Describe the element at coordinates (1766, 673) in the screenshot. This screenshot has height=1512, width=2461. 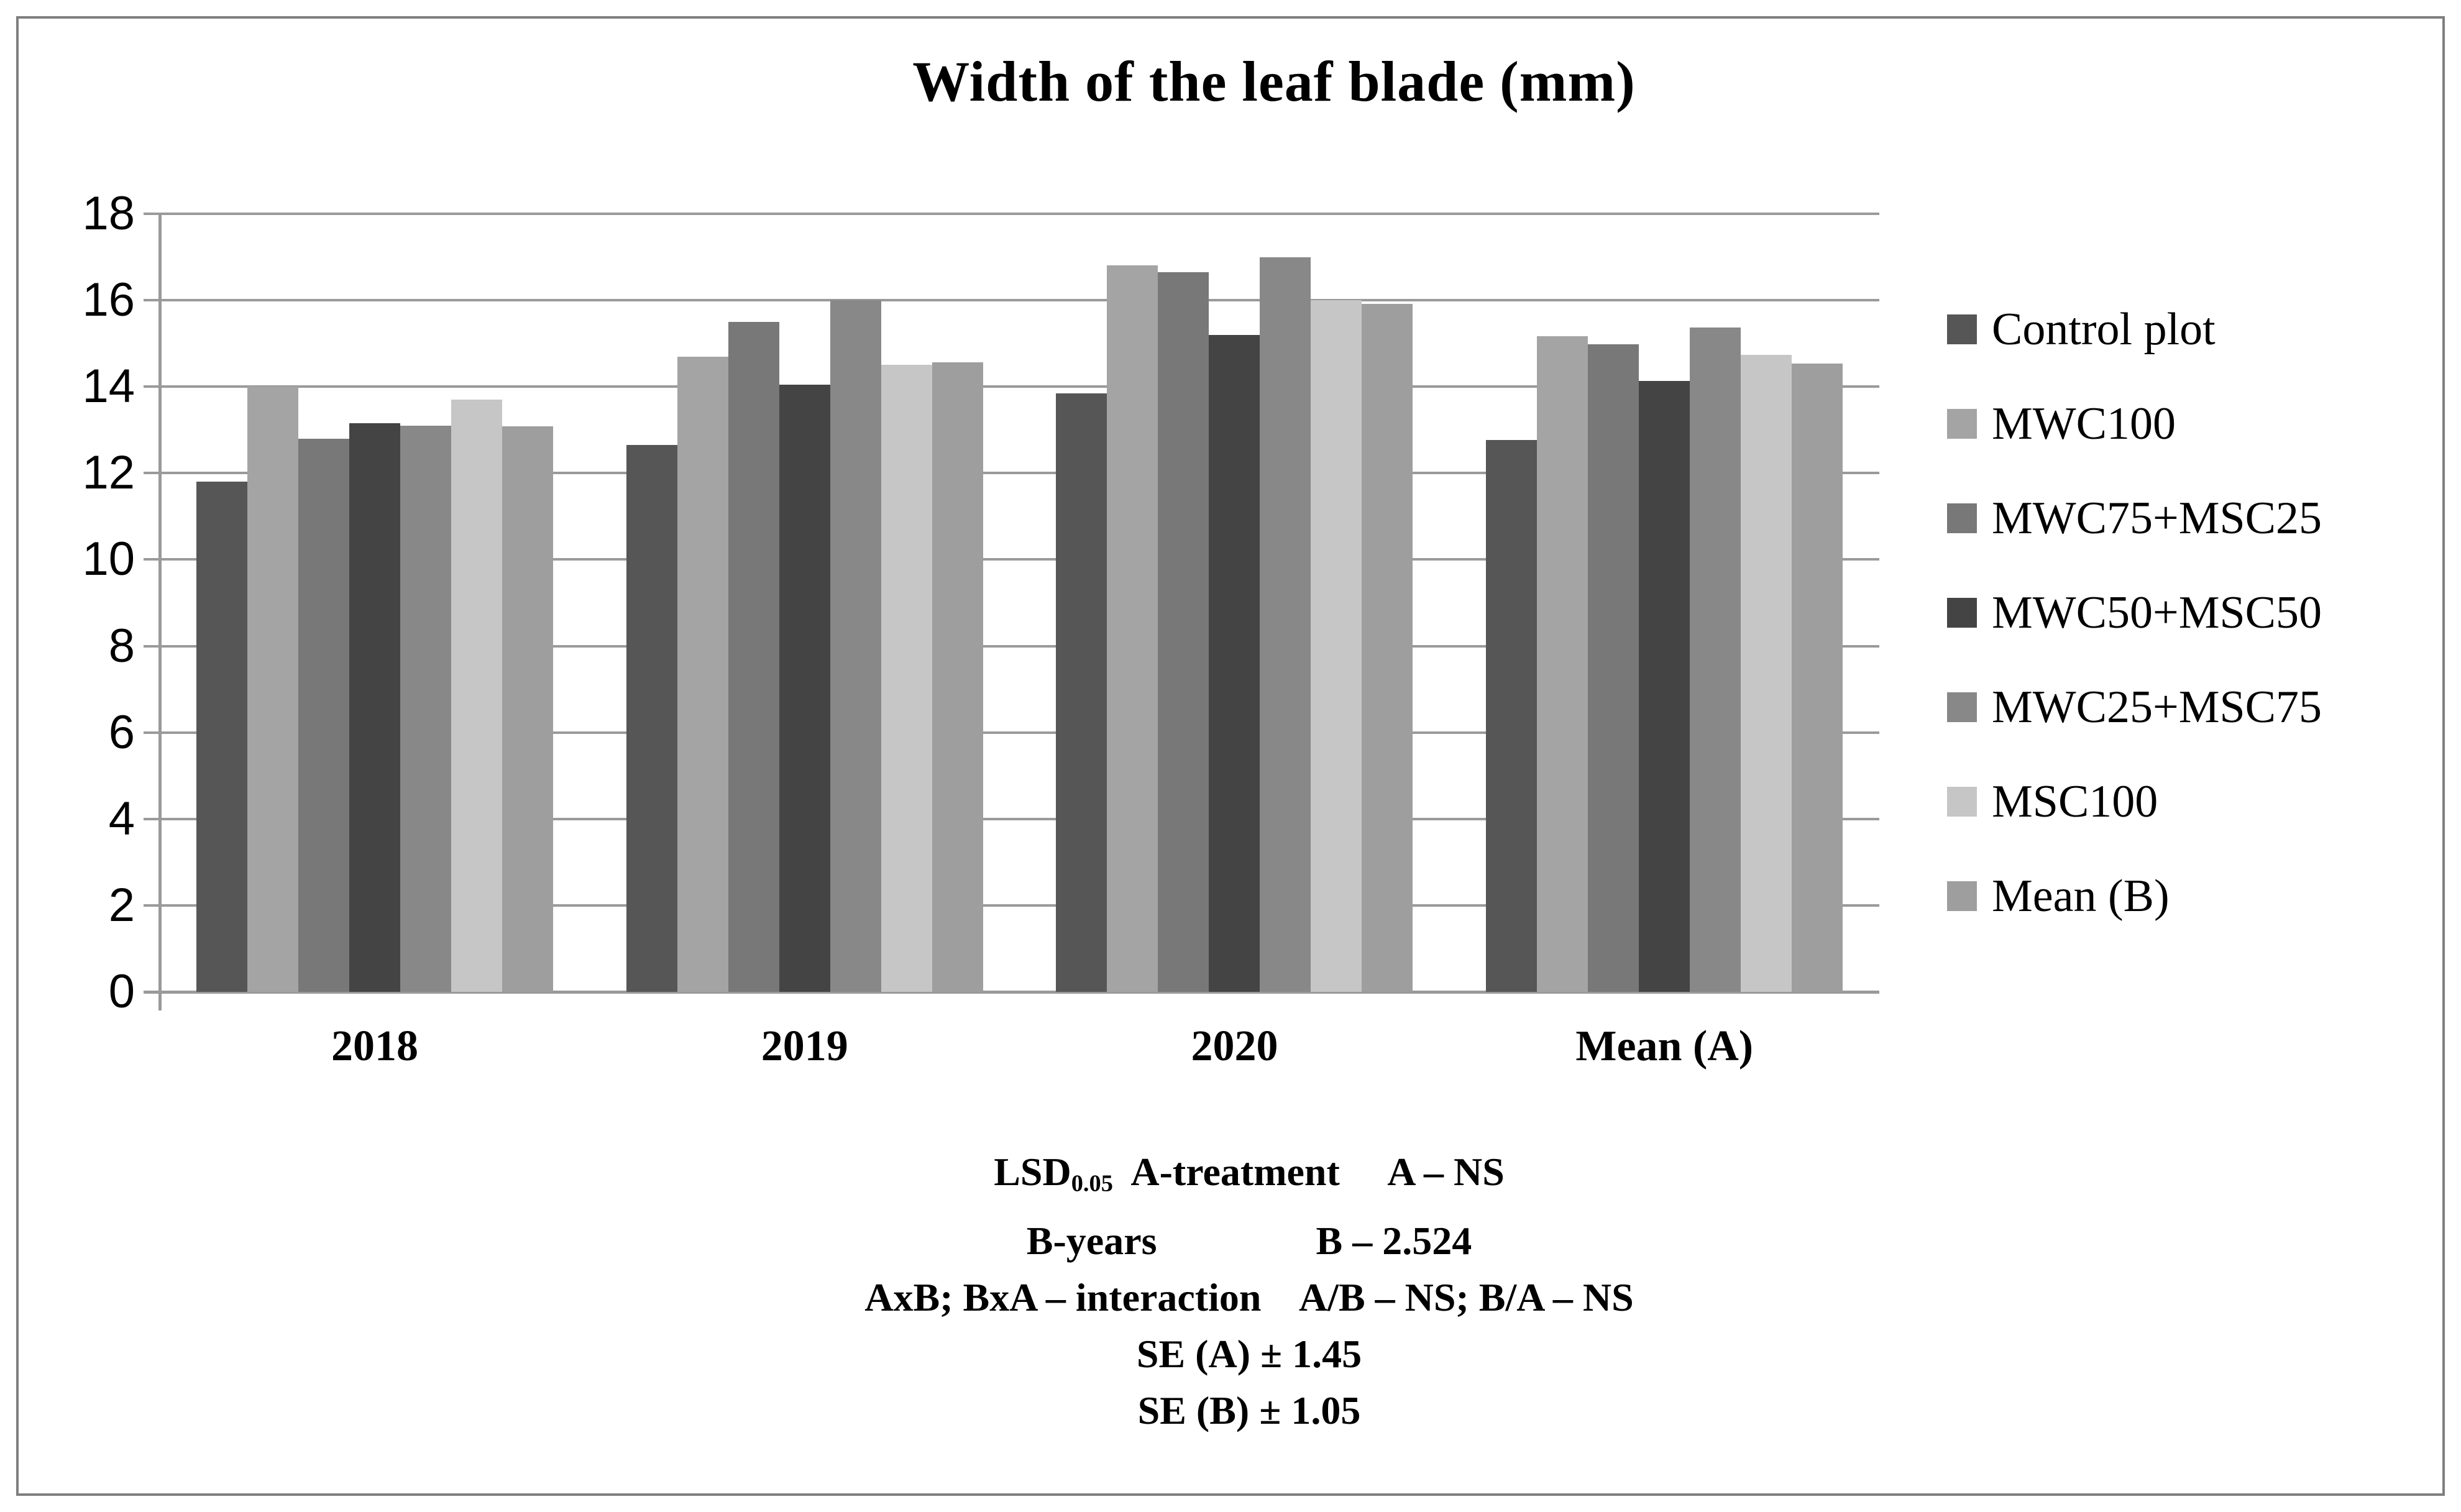
I see `bar-msc100-mean-a-` at that location.